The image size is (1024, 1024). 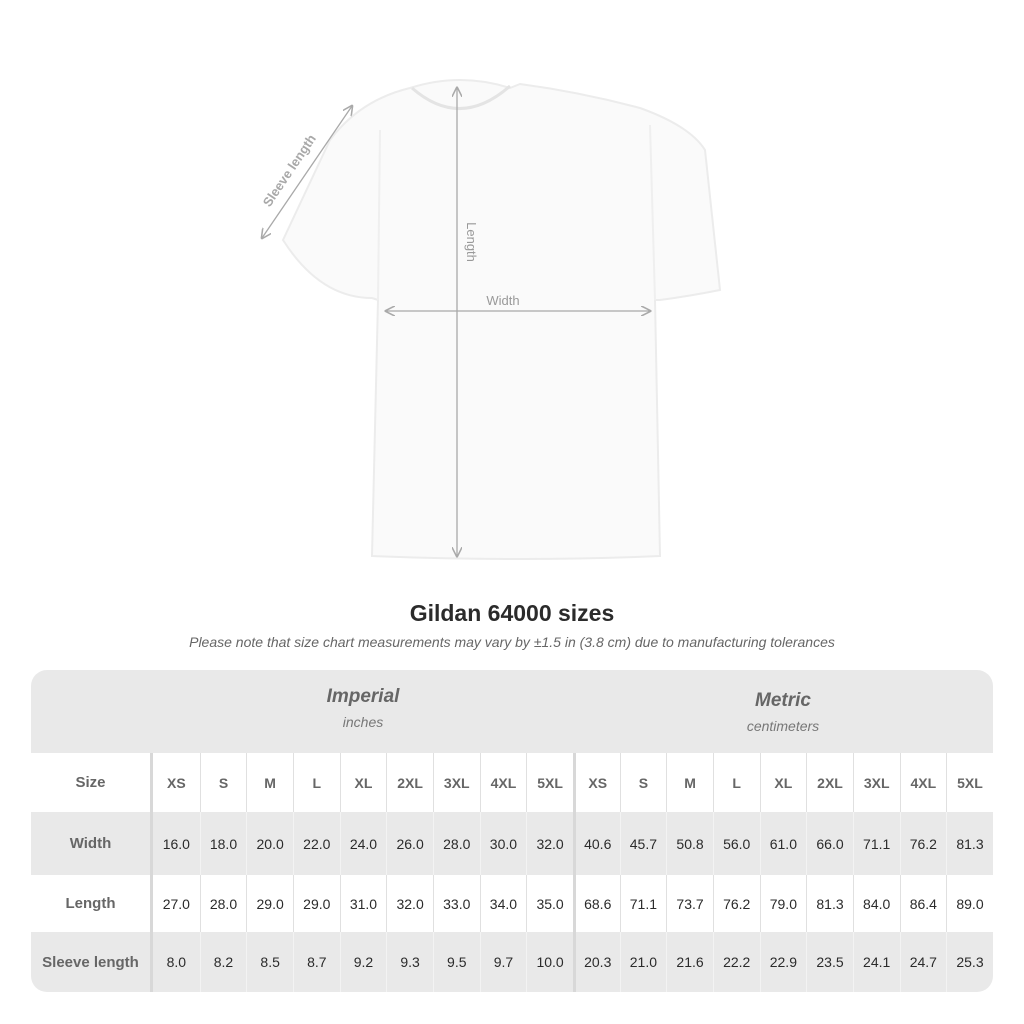 What do you see at coordinates (783, 782) in the screenshot?
I see `size-header-metric: XL` at bounding box center [783, 782].